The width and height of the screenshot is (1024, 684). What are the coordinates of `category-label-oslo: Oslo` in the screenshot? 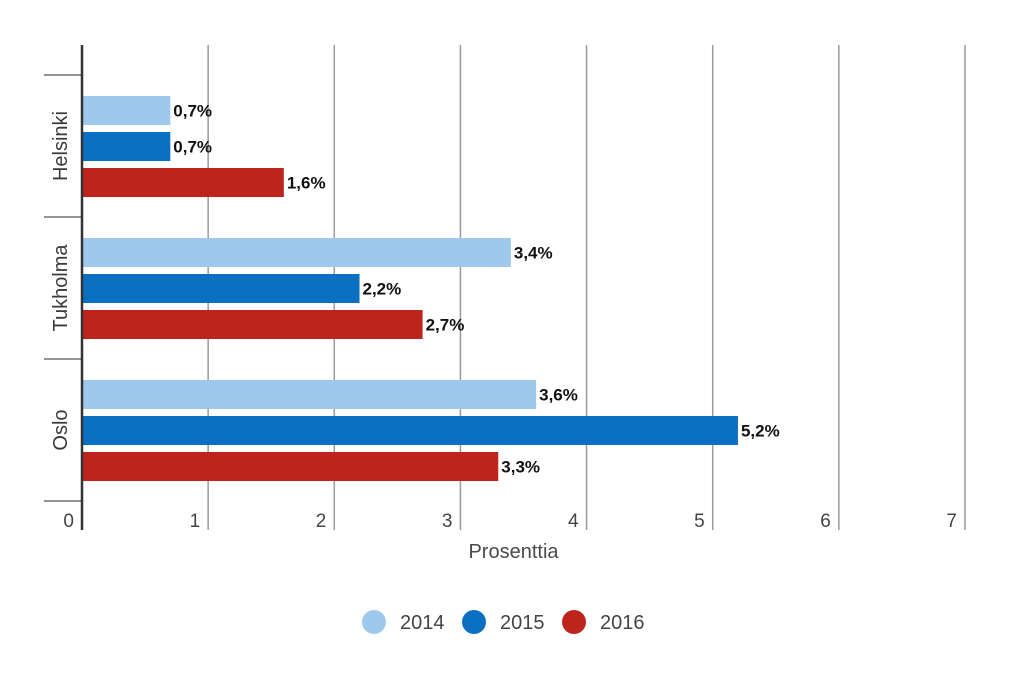 It's located at (61, 429).